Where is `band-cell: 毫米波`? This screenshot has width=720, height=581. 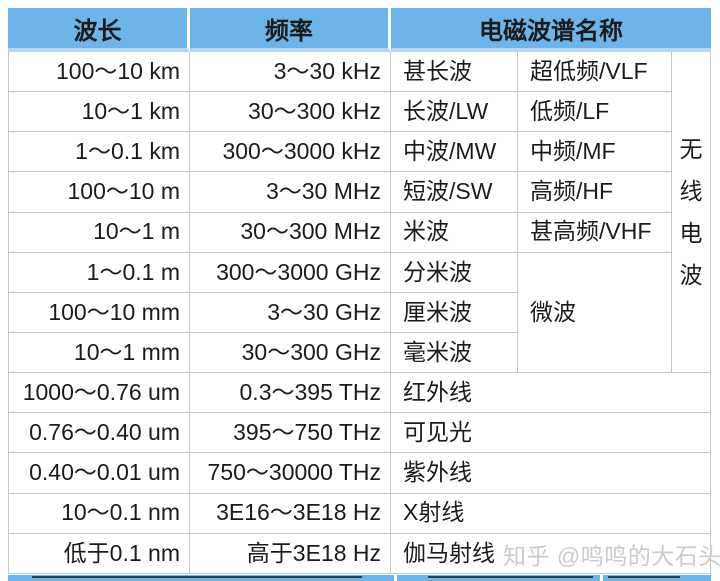
band-cell: 毫米波 is located at coordinates (454, 353).